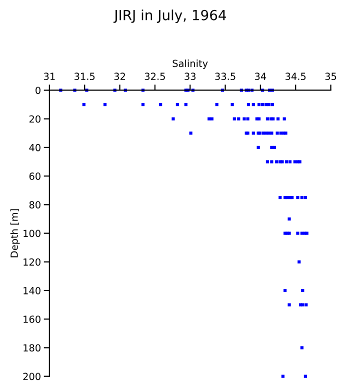  I want to click on y-tick-label: 0, so click(38, 90).